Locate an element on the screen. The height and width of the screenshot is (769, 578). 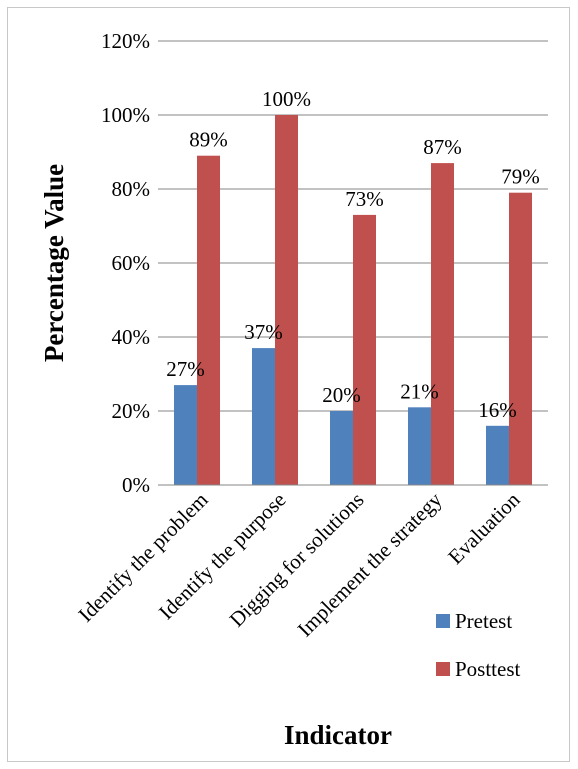
y-tick-label: 100% is located at coordinates (125, 115).